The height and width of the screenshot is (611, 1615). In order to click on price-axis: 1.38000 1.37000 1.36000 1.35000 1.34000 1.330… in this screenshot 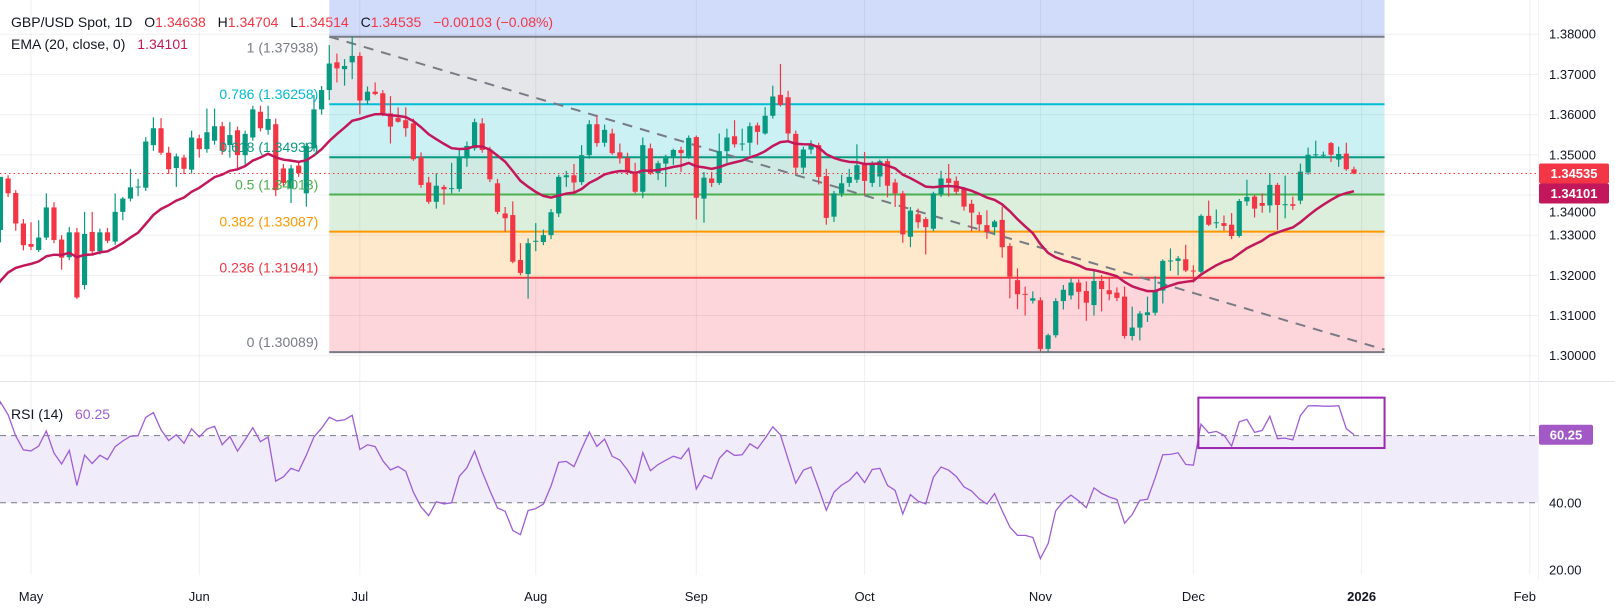, I will do `click(1572, 195)`.